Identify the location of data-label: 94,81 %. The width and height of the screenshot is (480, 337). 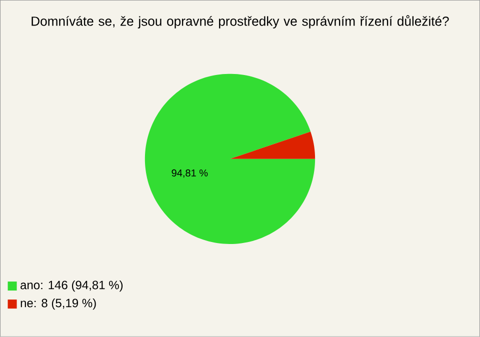
(190, 173).